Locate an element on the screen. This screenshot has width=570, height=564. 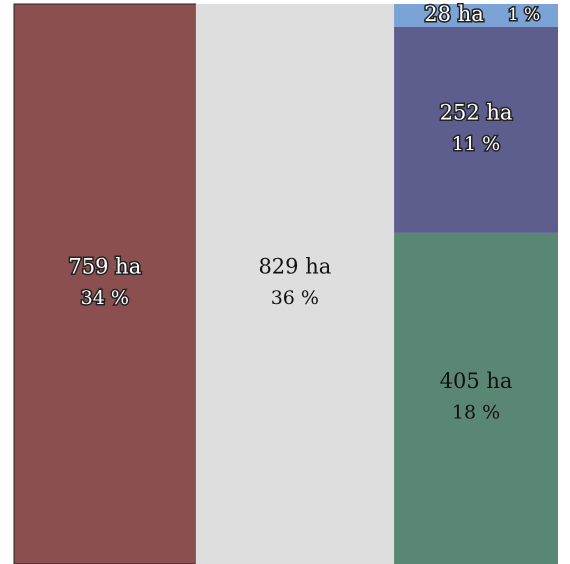
value-label: 252 ha is located at coordinates (476, 112).